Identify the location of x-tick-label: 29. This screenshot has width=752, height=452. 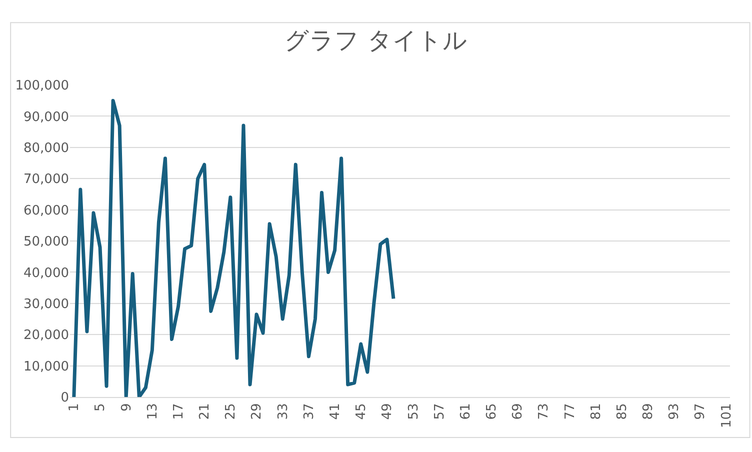
(257, 411).